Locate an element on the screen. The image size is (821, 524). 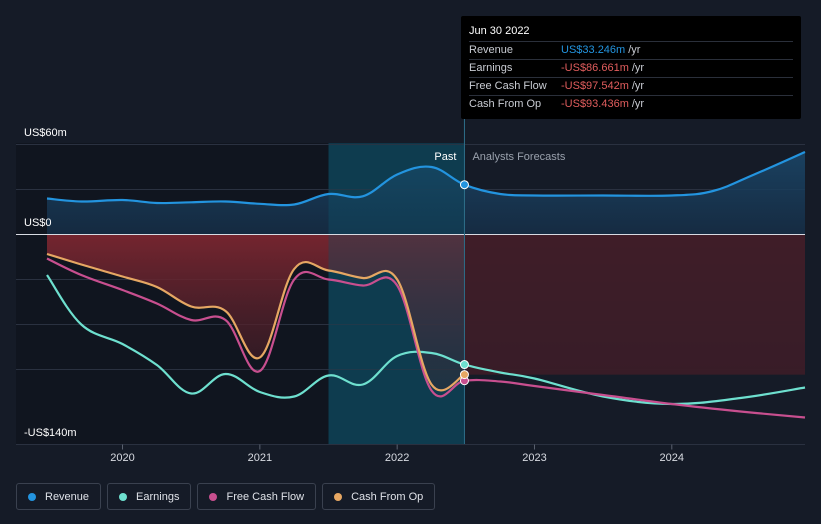
cash-from-op-line is located at coordinates (255, 322).